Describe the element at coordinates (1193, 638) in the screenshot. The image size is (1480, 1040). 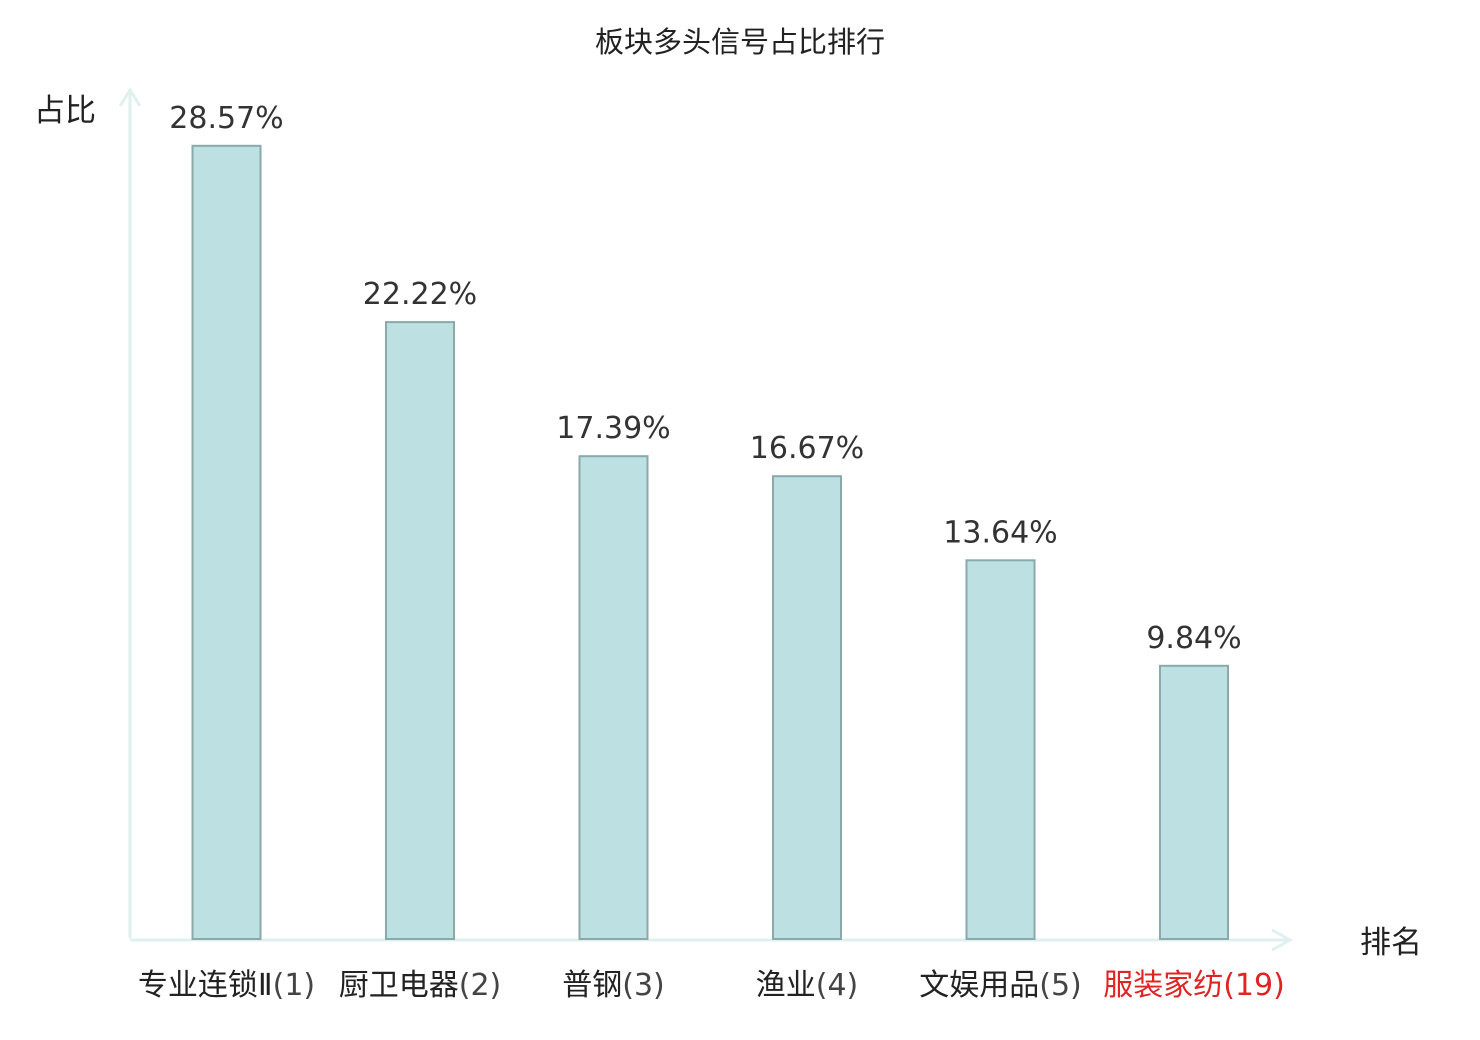
I see `value-label-6: 9.84%` at that location.